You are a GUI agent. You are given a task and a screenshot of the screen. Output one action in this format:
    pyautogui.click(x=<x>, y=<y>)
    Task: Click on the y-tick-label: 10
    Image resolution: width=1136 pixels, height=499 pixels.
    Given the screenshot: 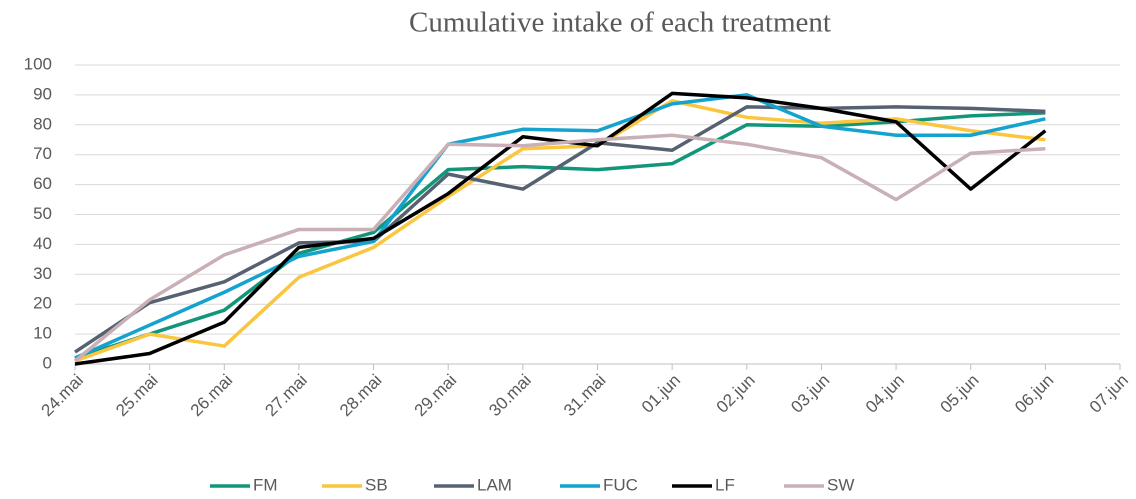 What is the action you would take?
    pyautogui.click(x=42, y=333)
    